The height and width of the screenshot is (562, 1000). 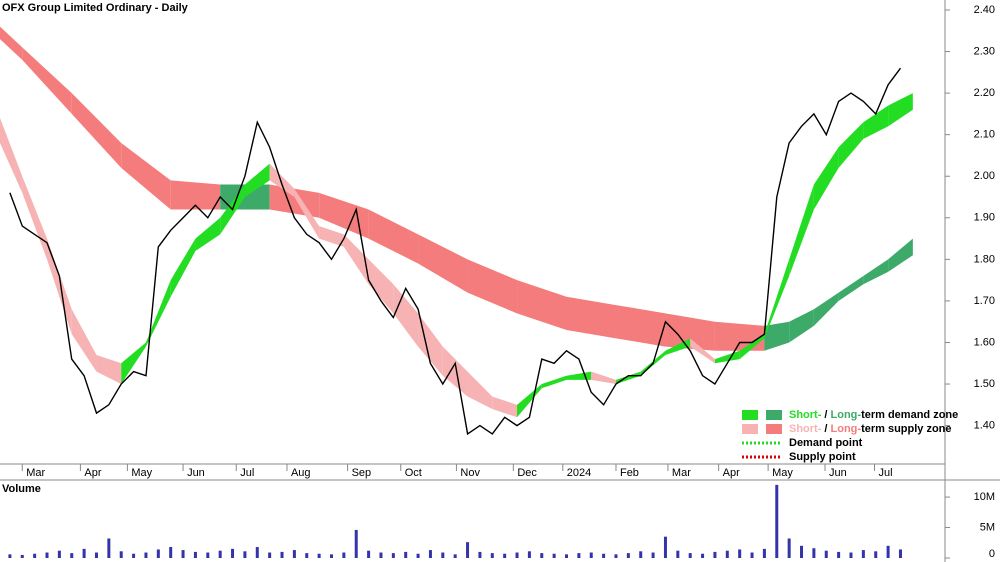 I want to click on y-tick-label: 1.50, so click(x=984, y=384).